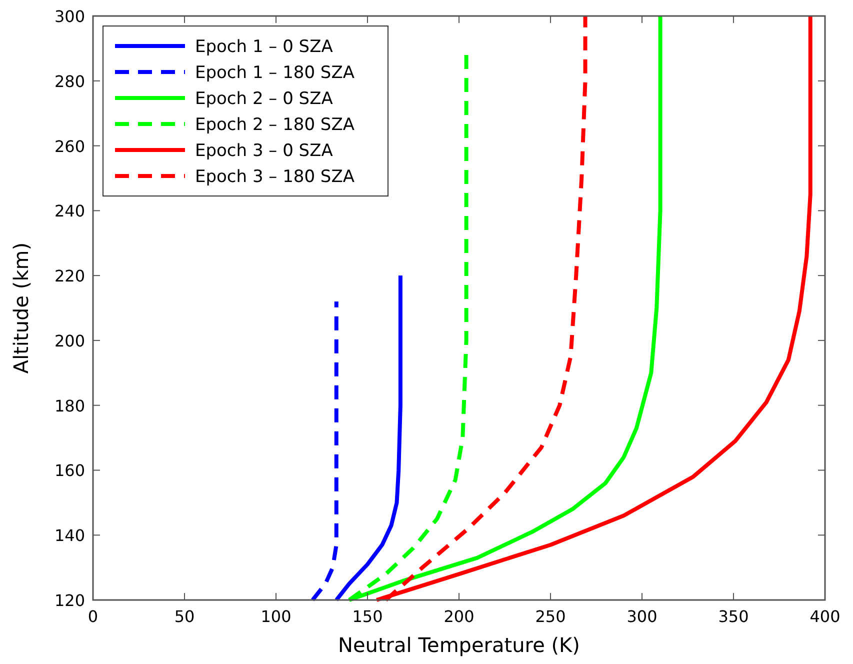 The width and height of the screenshot is (853, 664). Describe the element at coordinates (69, 81) in the screenshot. I see `y-tick-label: 280` at that location.